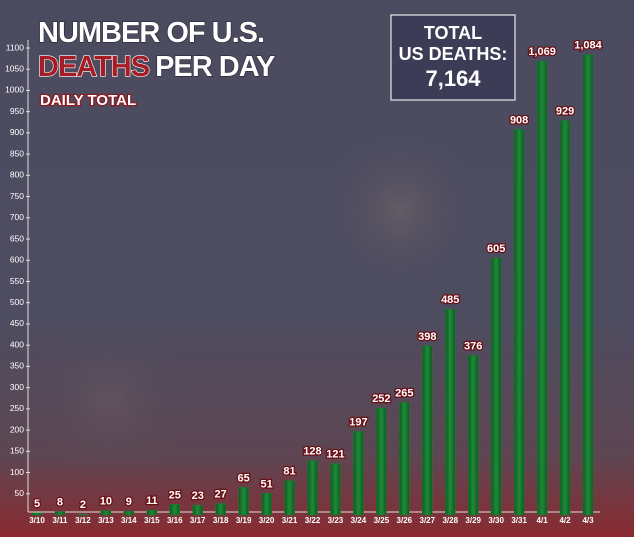 Image resolution: width=634 pixels, height=537 pixels. I want to click on x-tick-label: 4/2, so click(565, 520).